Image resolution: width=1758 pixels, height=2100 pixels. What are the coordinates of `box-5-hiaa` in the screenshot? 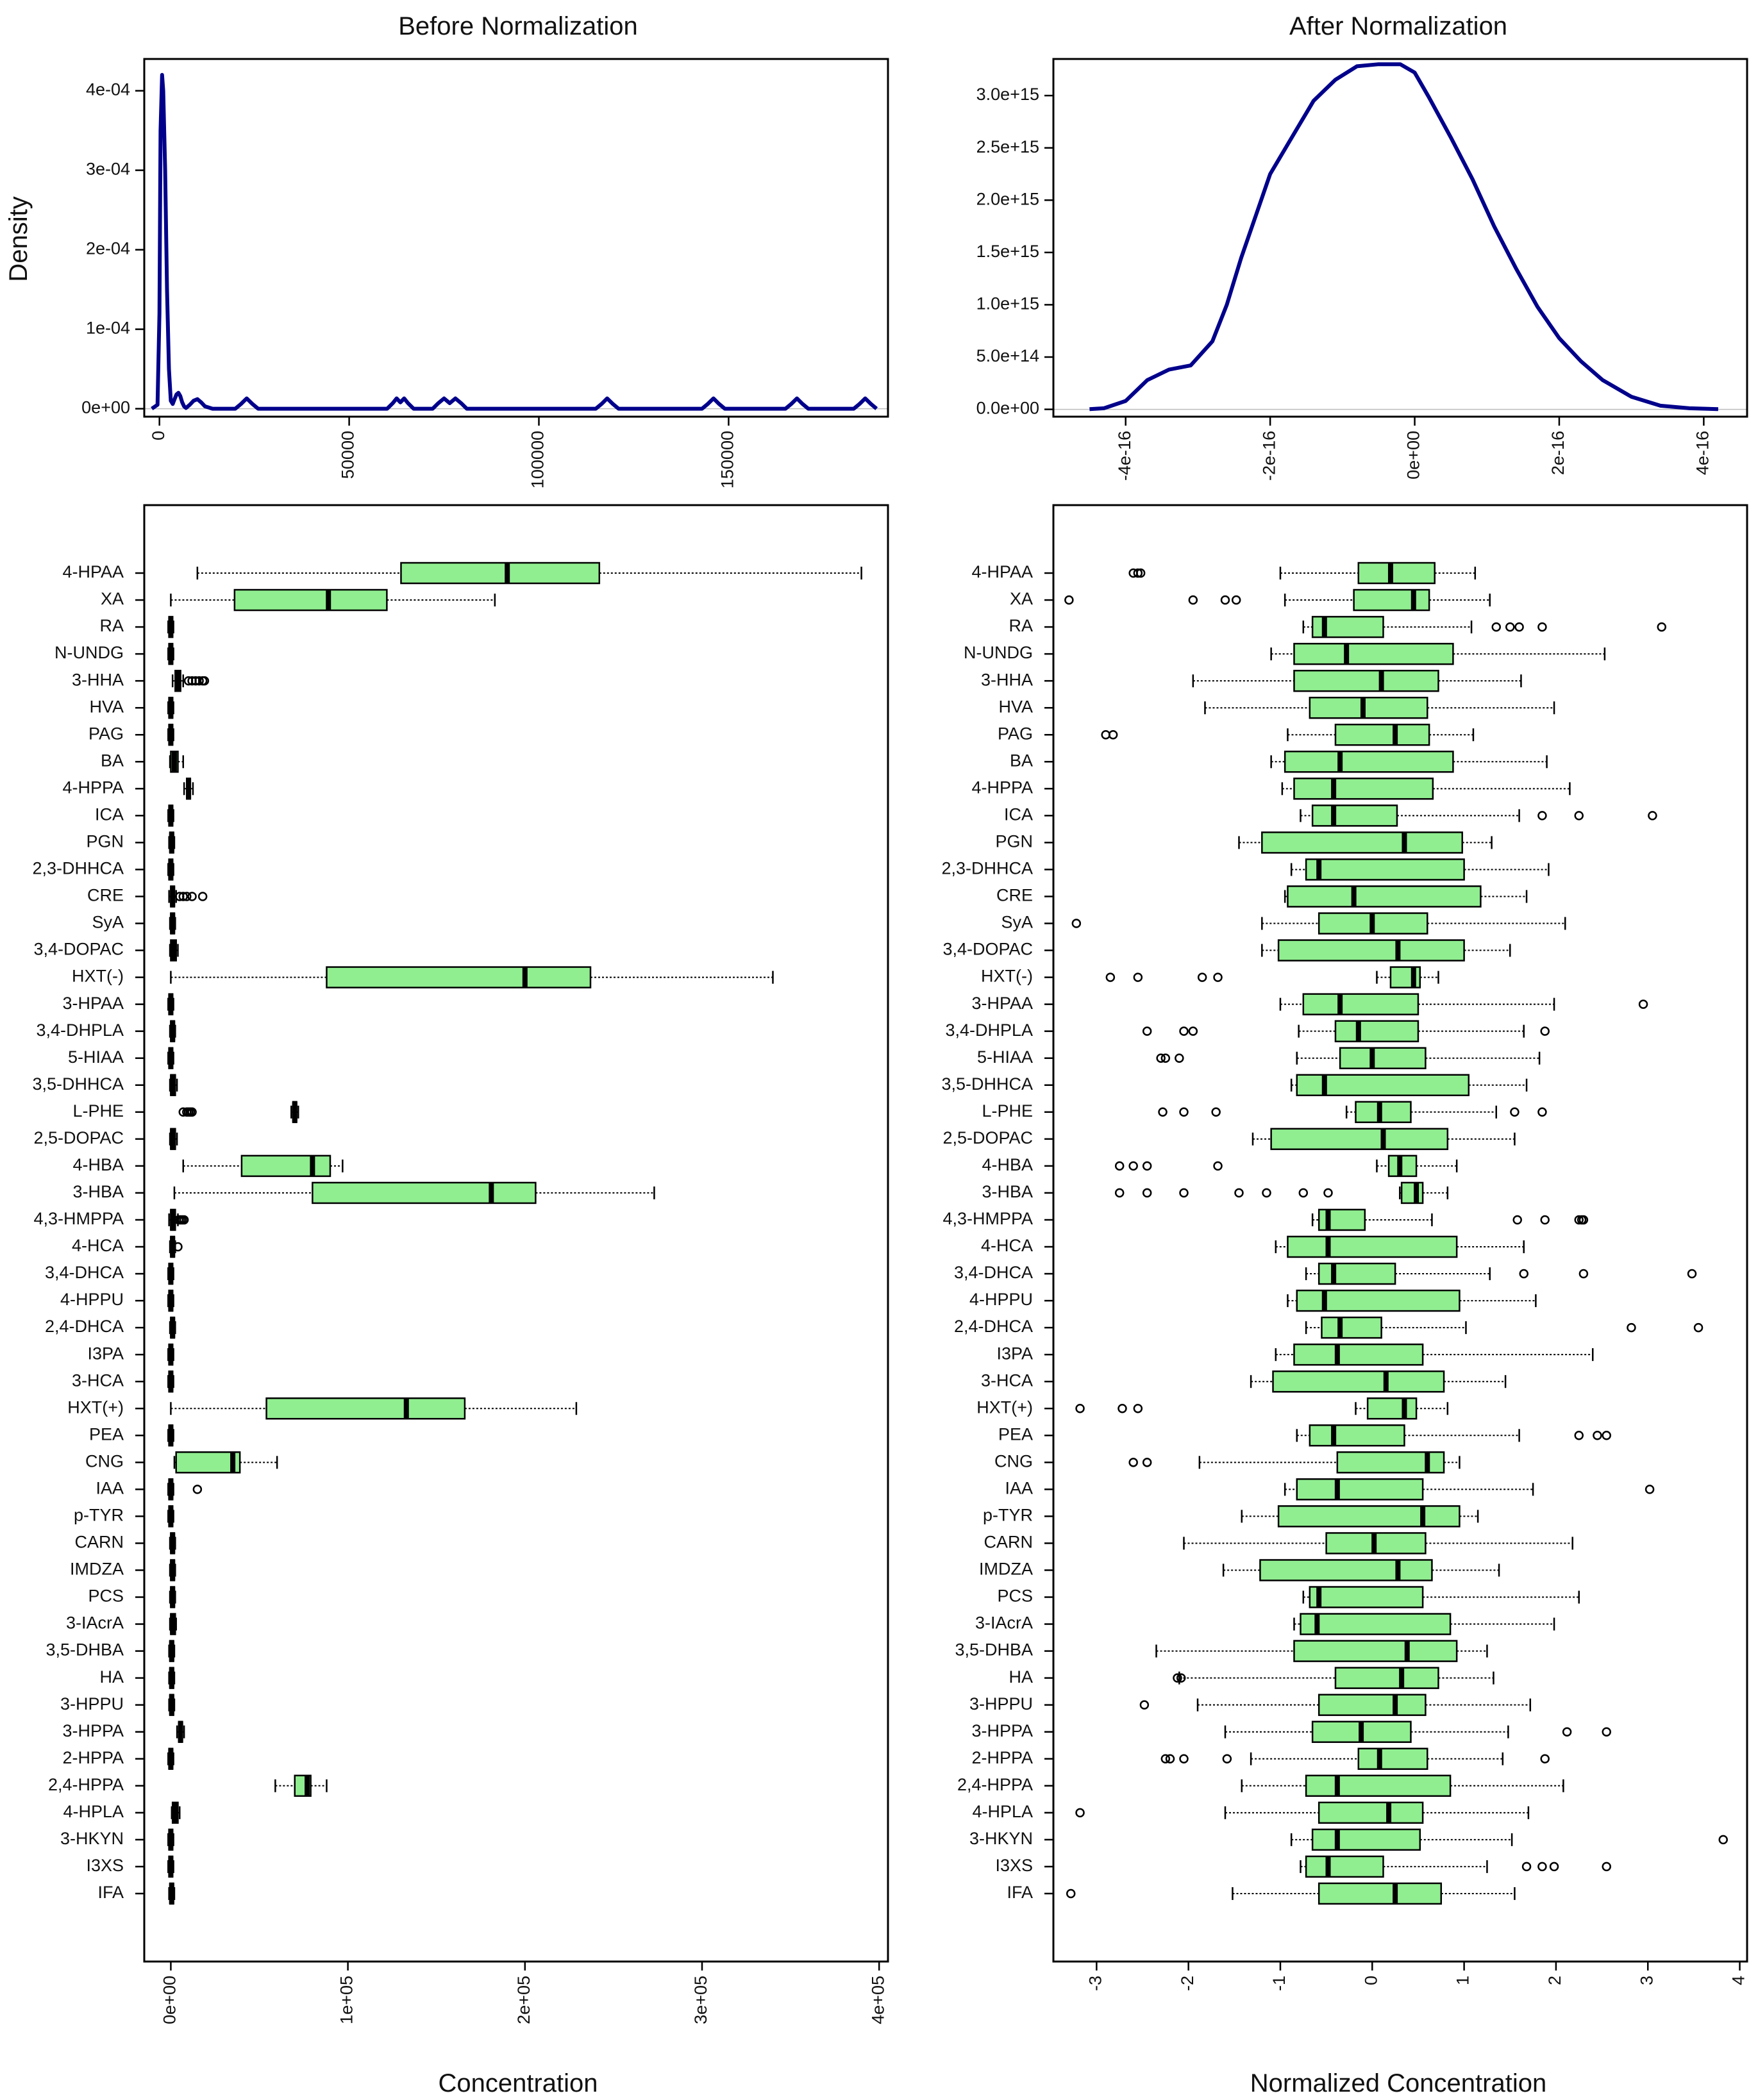 It's located at (170, 1058).